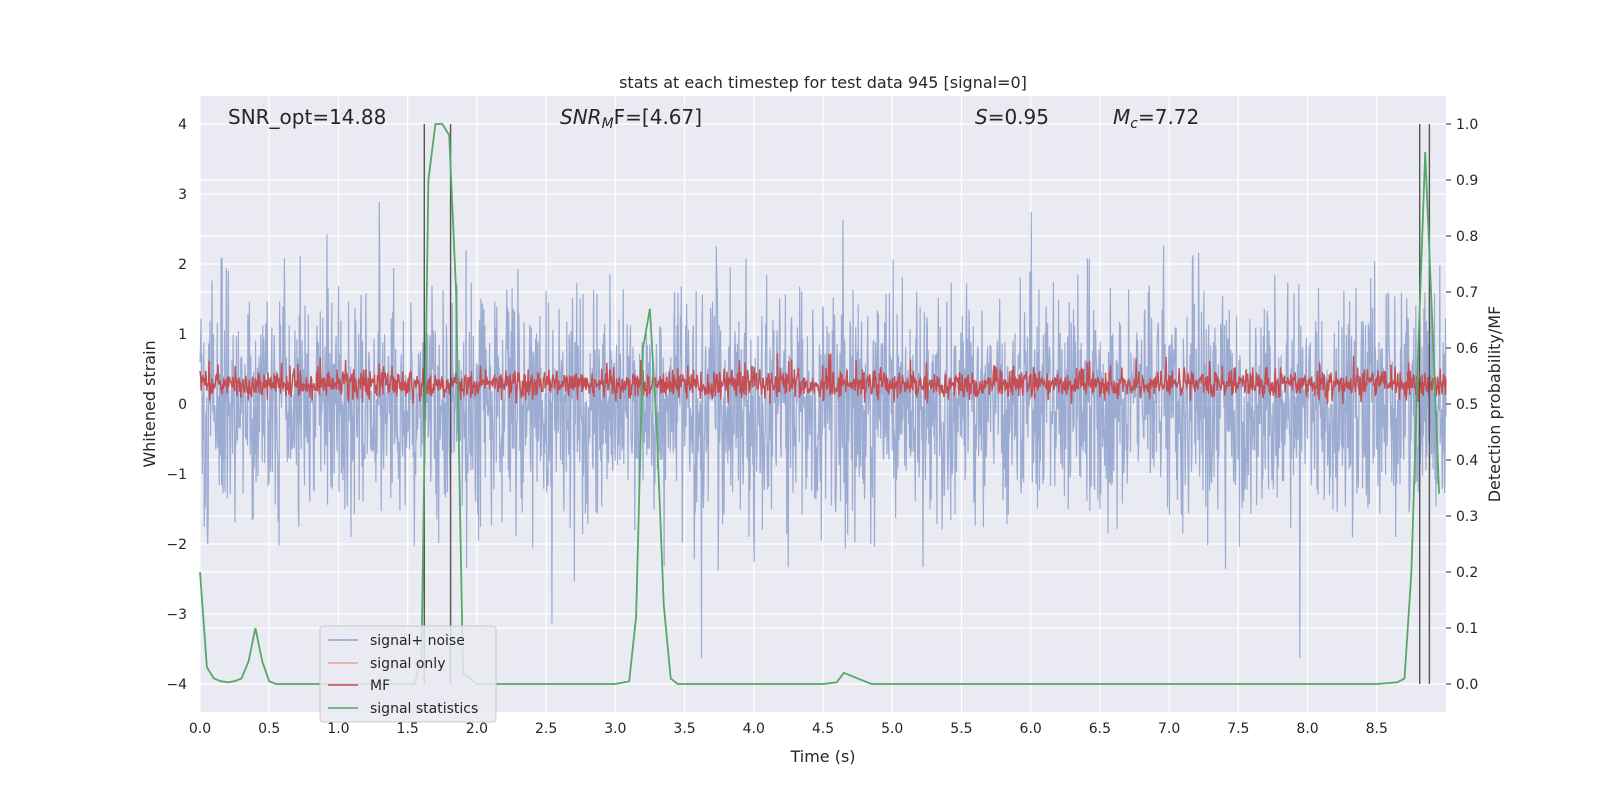  What do you see at coordinates (338, 729) in the screenshot?
I see `x-tick-label: 1.0` at bounding box center [338, 729].